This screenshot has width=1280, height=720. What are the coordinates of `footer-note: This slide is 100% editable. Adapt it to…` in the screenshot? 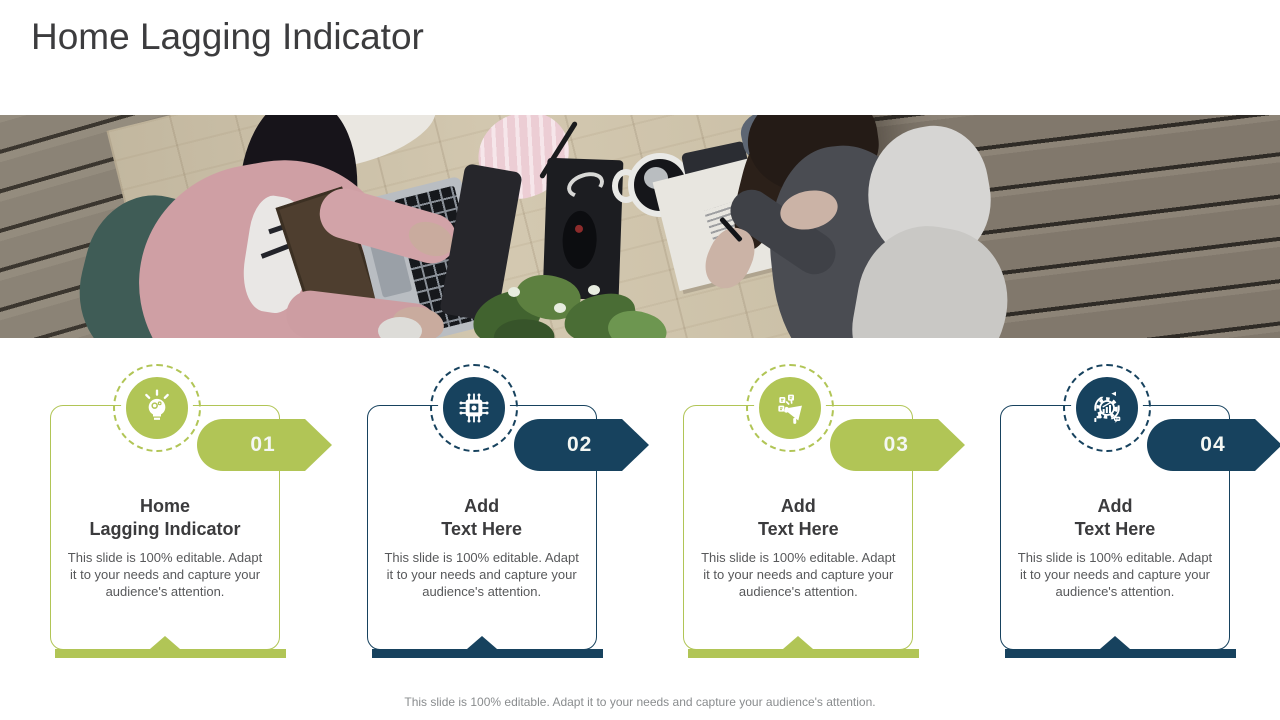 It's located at (640, 702).